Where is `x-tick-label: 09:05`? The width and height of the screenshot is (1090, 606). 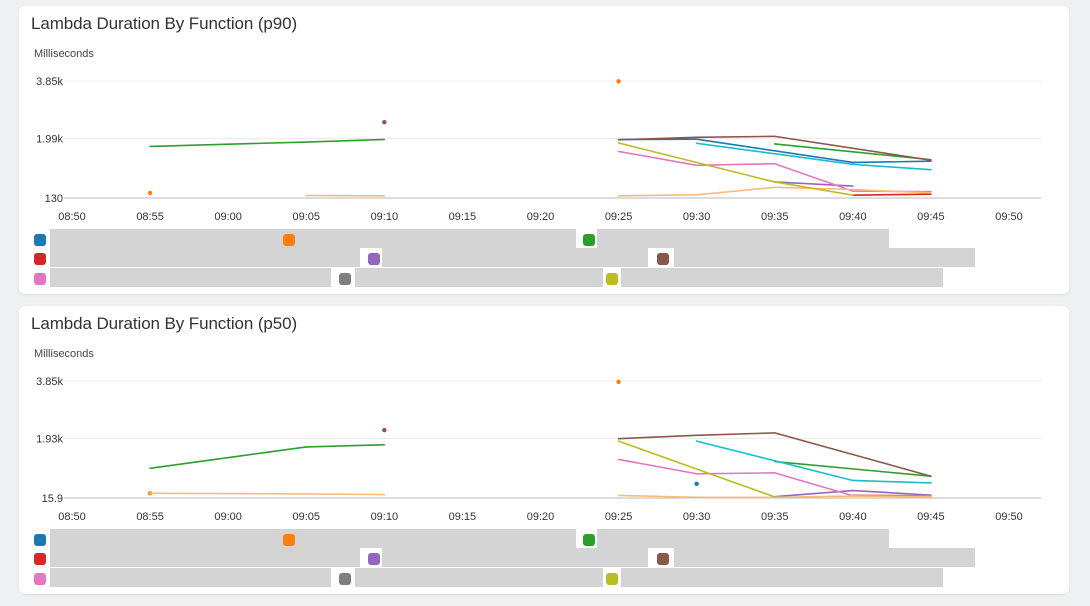
x-tick-label: 09:05 is located at coordinates (306, 517).